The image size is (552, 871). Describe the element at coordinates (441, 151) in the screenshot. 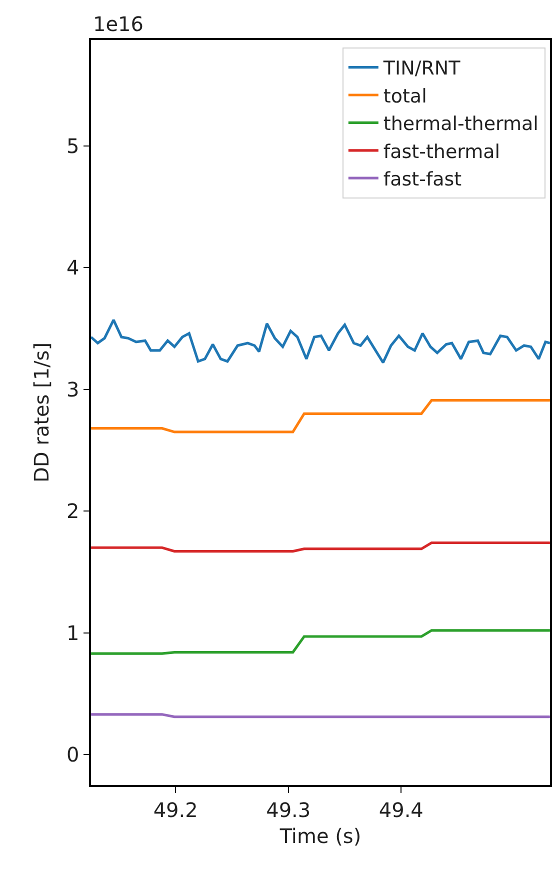

I see `legend-label: fast-thermal` at that location.